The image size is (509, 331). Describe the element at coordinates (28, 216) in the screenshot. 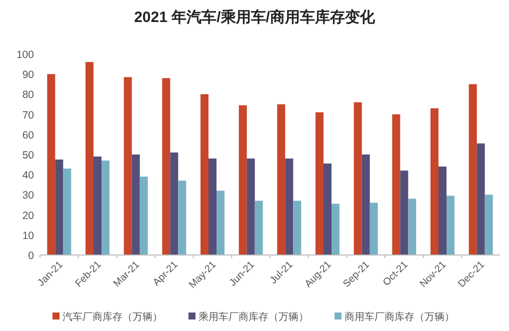

I see `y-tick-label: 20` at that location.